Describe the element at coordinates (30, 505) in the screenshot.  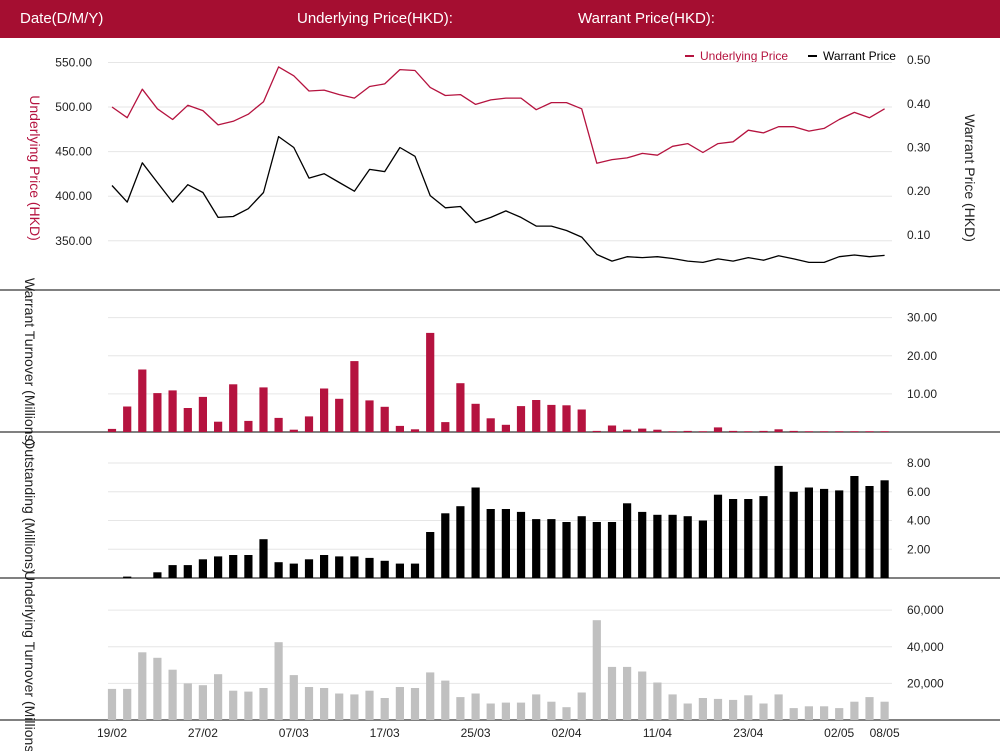
I see `outstanding-axis-title: Outstanding (Millions)` at that location.